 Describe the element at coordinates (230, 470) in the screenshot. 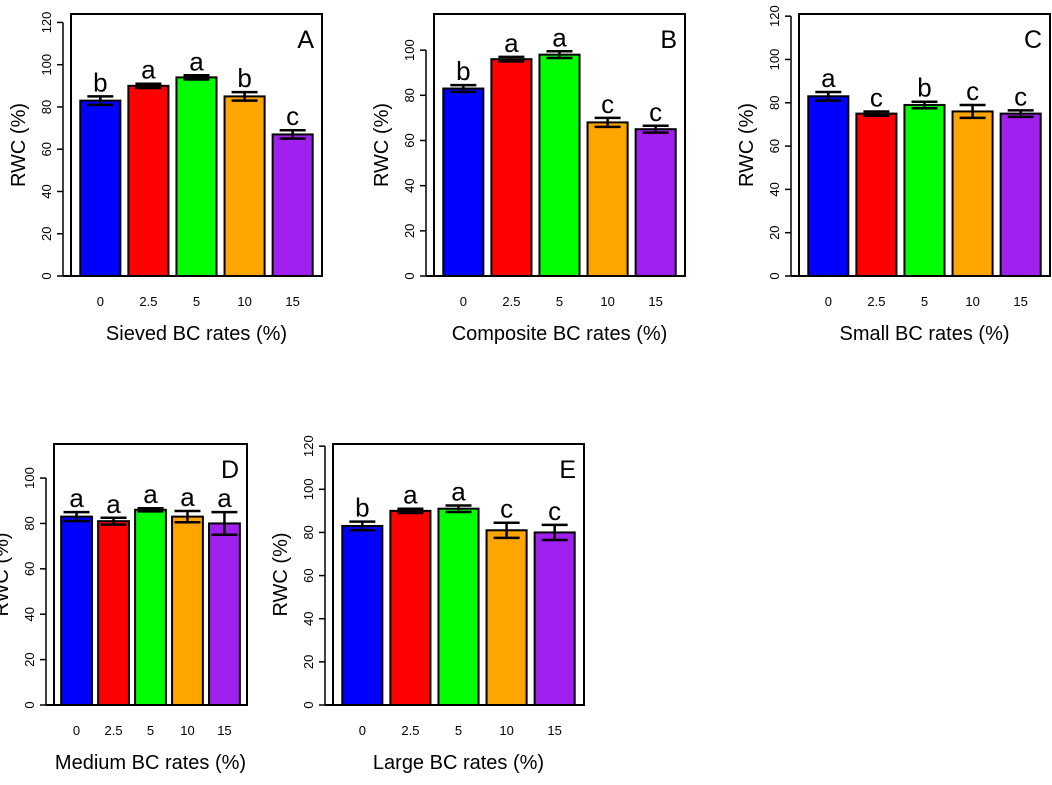

I see `panel-label: D` at that location.